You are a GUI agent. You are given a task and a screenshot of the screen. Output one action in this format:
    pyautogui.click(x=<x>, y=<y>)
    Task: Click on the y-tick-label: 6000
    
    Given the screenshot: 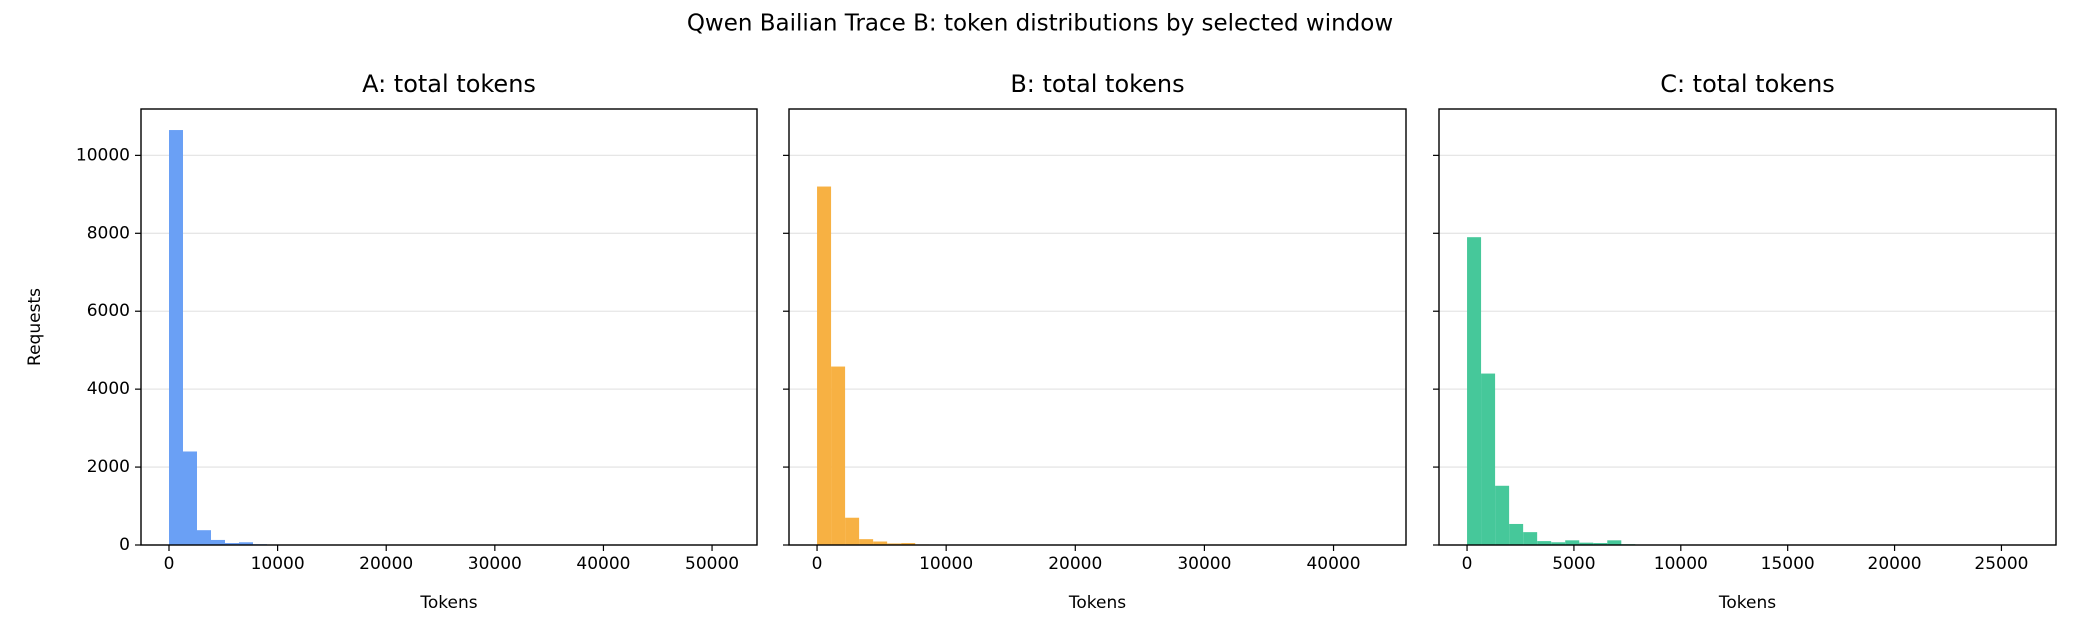 What is the action you would take?
    pyautogui.click(x=108, y=311)
    